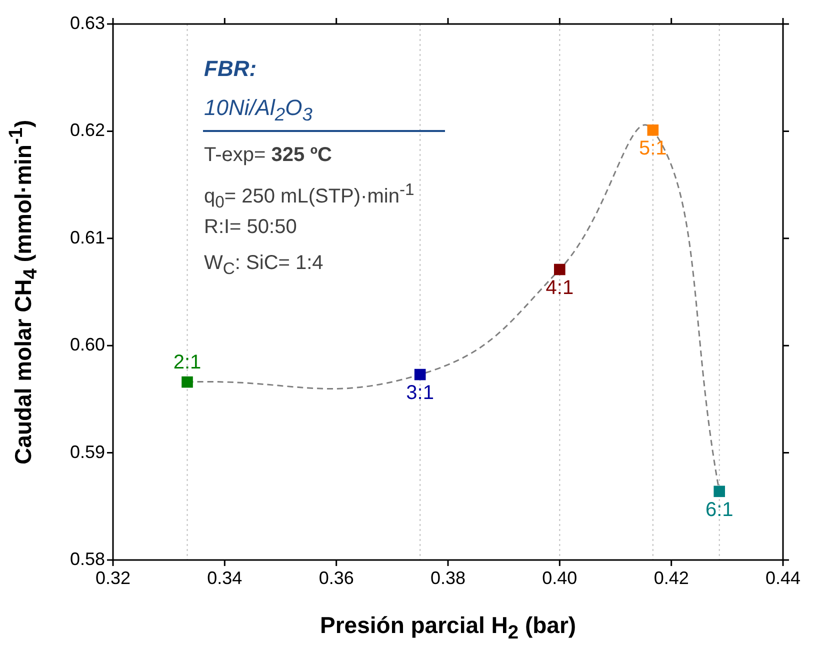 Image resolution: width=813 pixels, height=647 pixels. What do you see at coordinates (560, 578) in the screenshot?
I see `x-tick-label: 0.40` at bounding box center [560, 578].